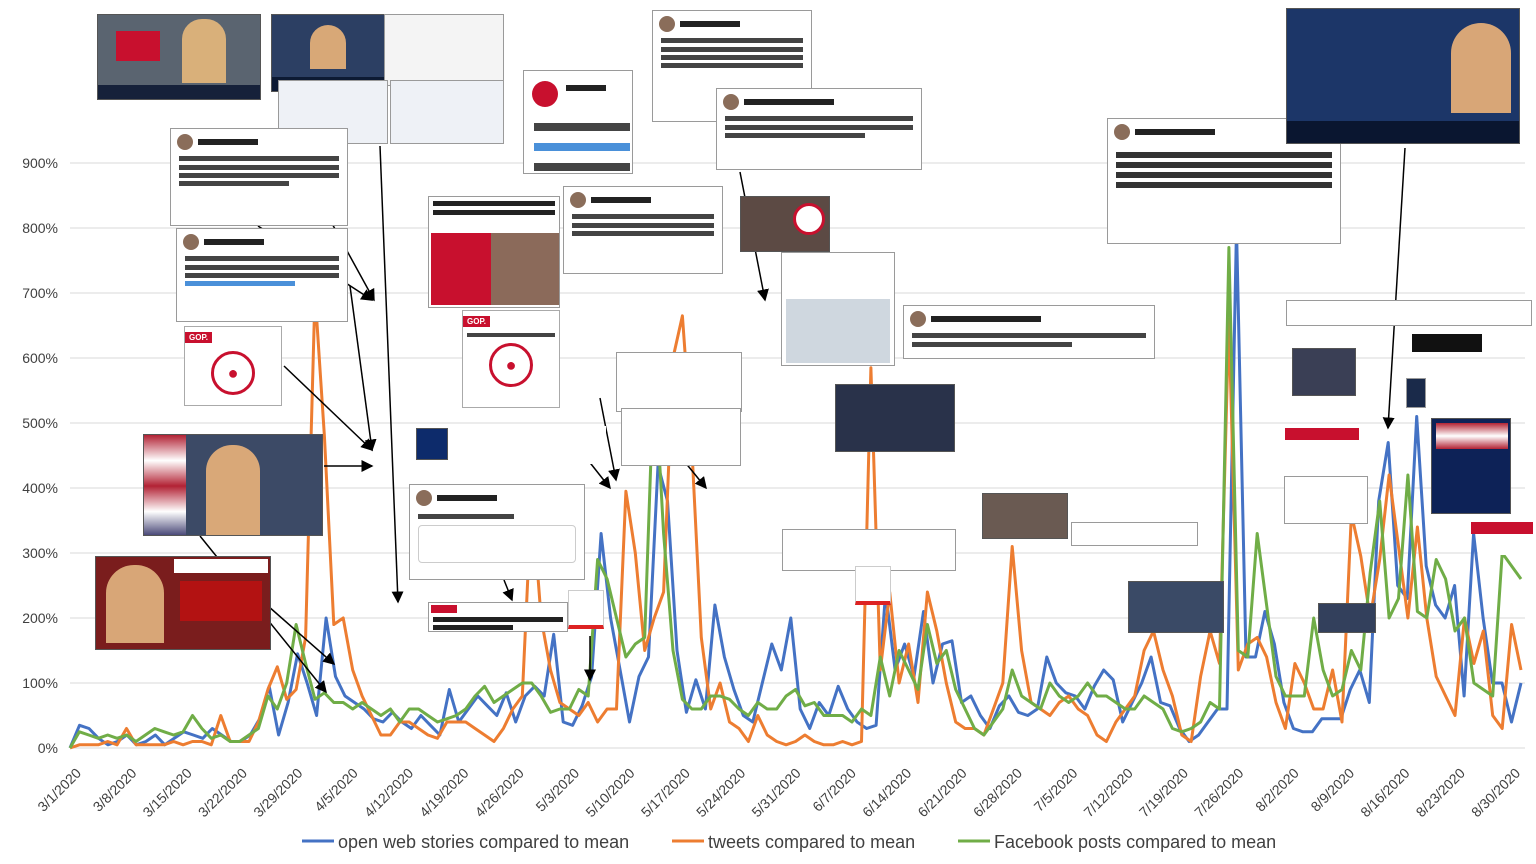 This screenshot has height=864, width=1536. Describe the element at coordinates (1436, 362) in the screenshot. I see `new-york-times-logo` at that location.